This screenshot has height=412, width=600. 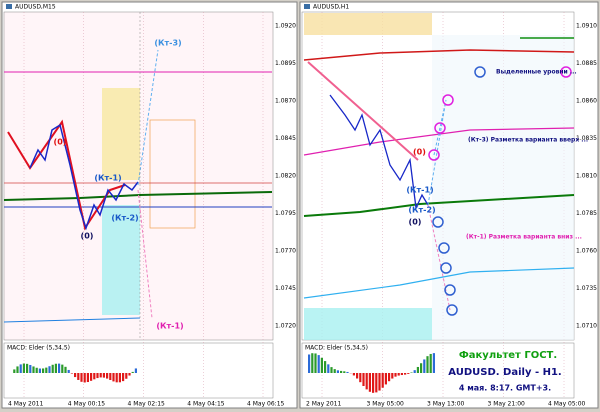 What do you see at coordinates (124, 218) in the screenshot?
I see `wave-label: (Кт-2)` at bounding box center [124, 218].